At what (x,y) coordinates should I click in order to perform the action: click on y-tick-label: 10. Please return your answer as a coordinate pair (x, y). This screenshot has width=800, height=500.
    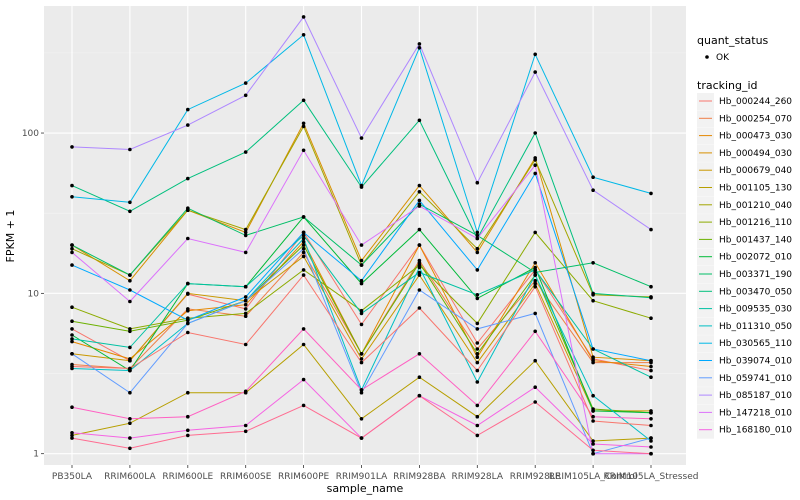
    Looking at the image, I should click on (34, 294).